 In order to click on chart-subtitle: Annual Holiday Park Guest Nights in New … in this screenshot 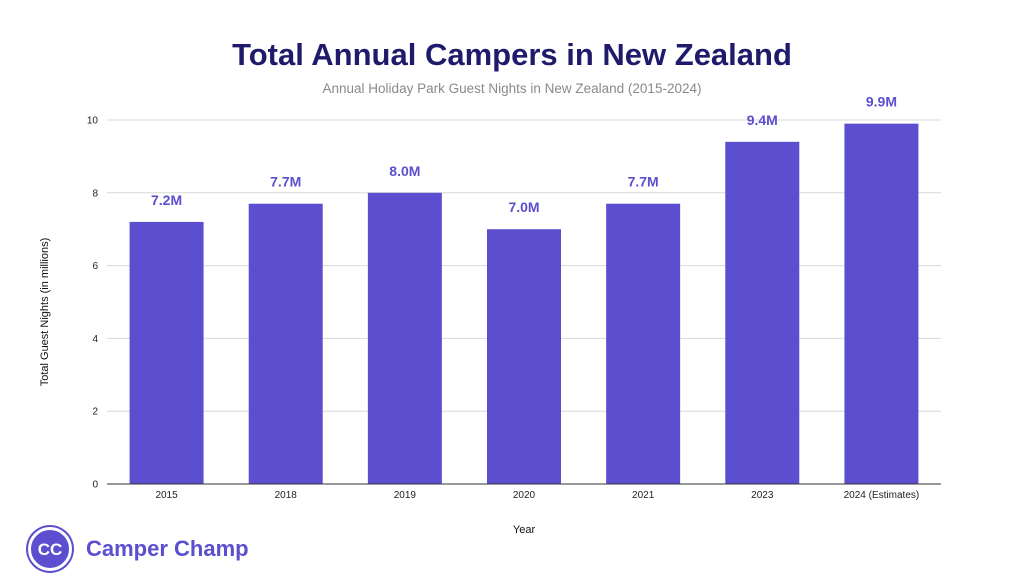, I will do `click(512, 88)`.